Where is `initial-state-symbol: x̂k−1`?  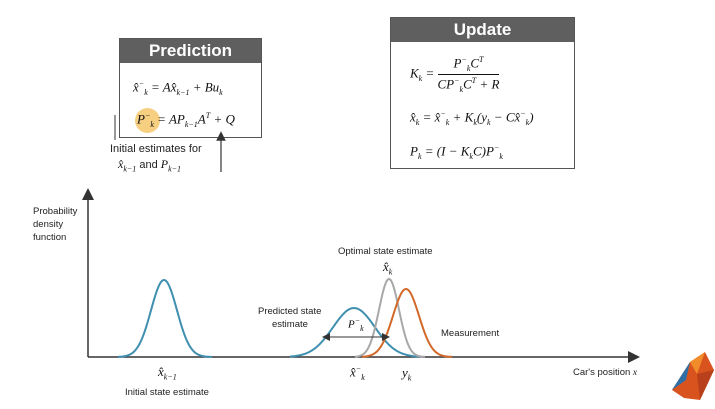 initial-state-symbol: x̂k−1 is located at coordinates (167, 373).